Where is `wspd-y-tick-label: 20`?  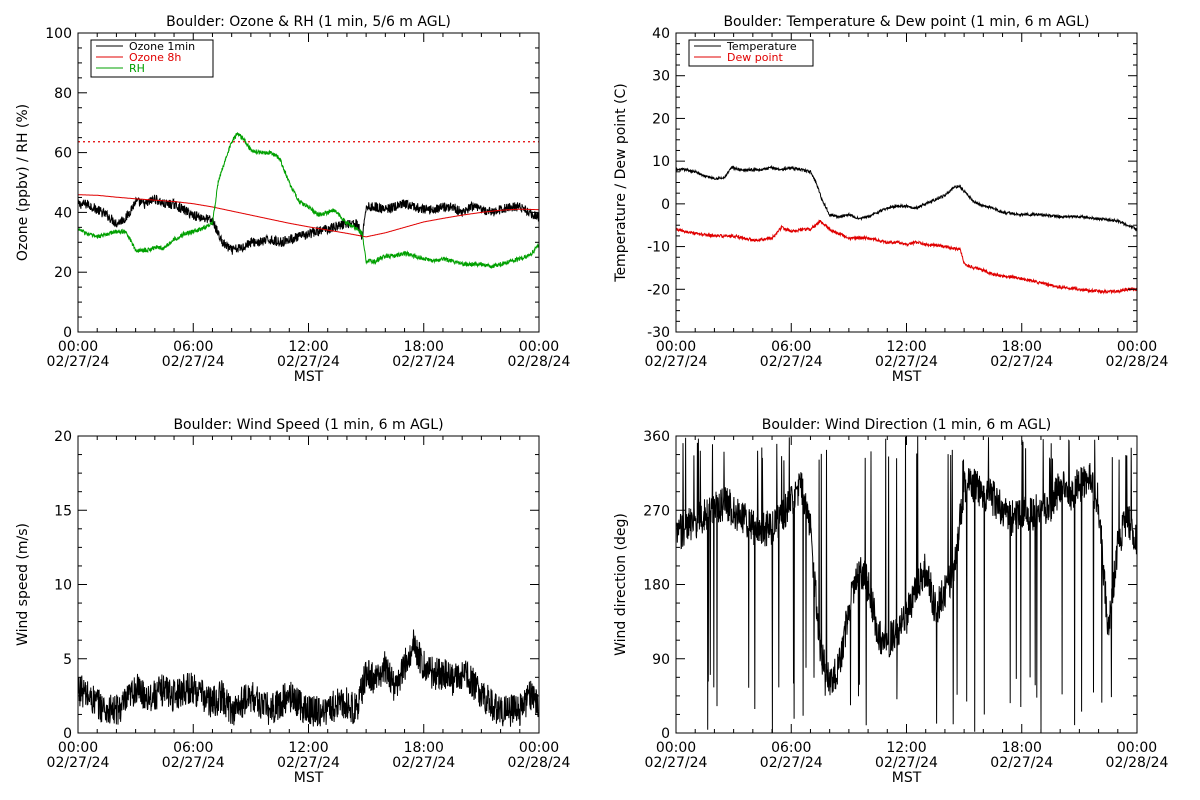 wspd-y-tick-label: 20 is located at coordinates (63, 437).